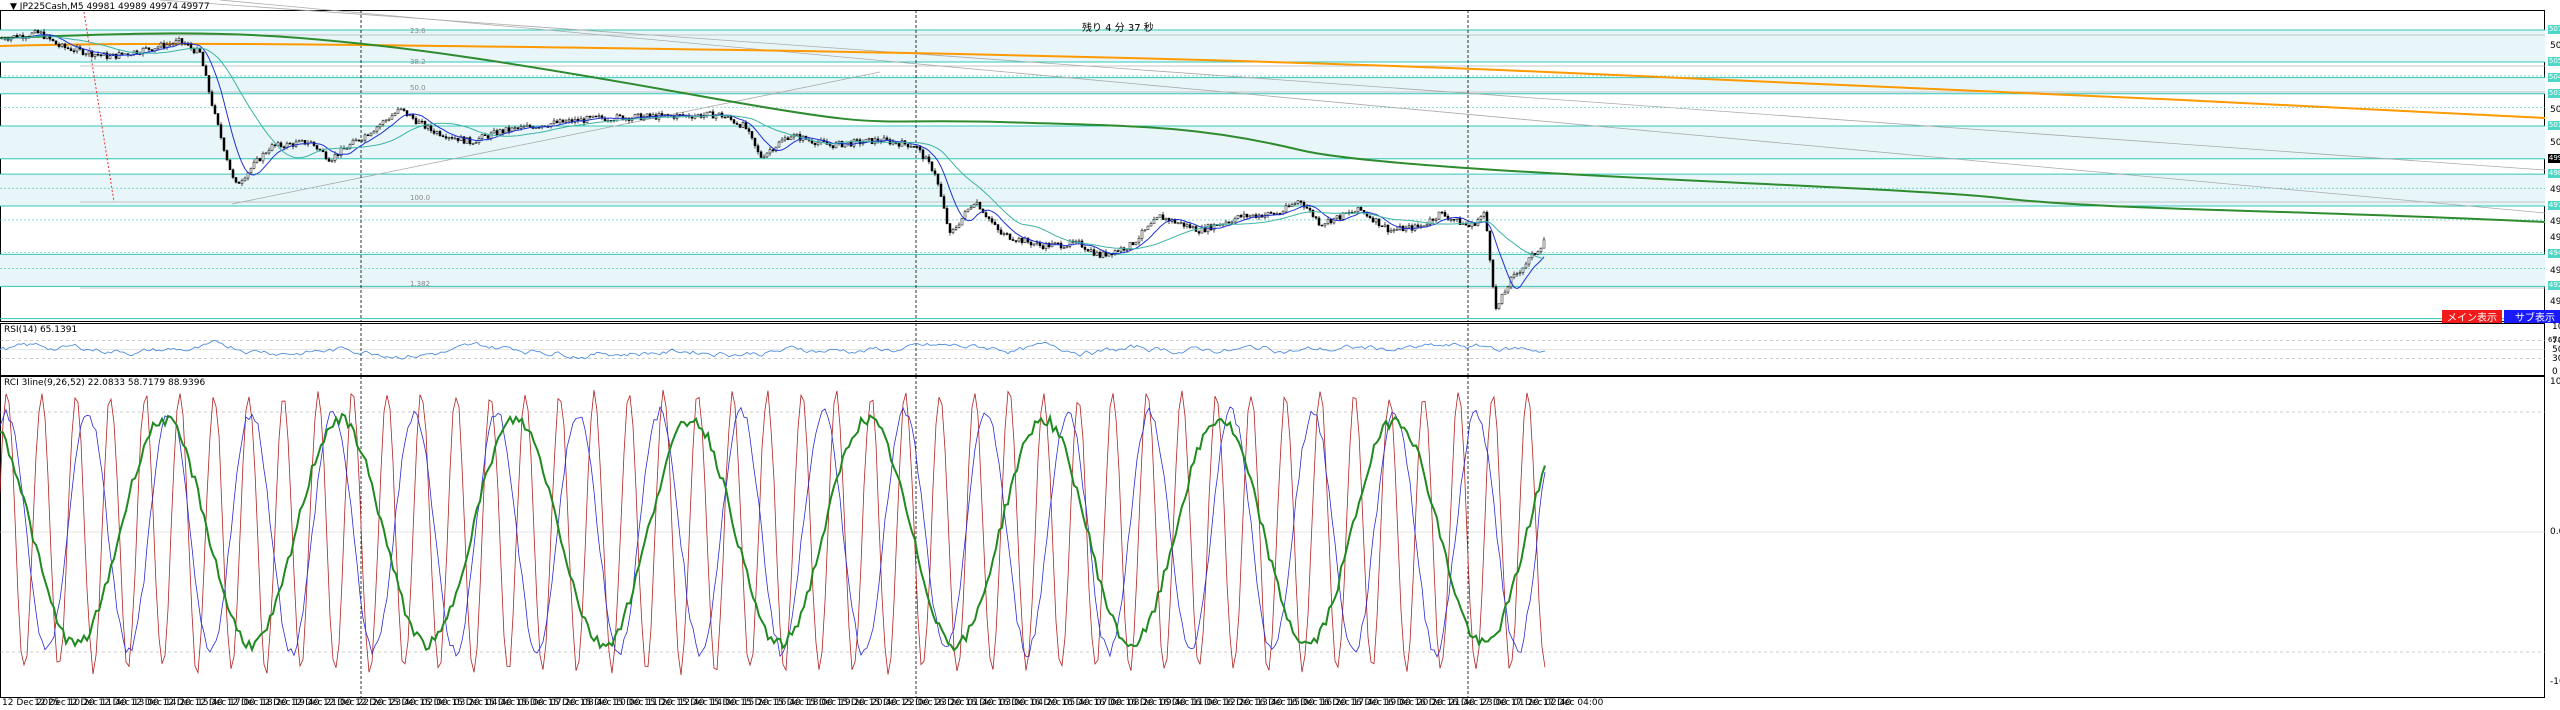 The height and width of the screenshot is (710, 2560). Describe the element at coordinates (2556, 327) in the screenshot. I see `rsi-tick: 100` at that location.